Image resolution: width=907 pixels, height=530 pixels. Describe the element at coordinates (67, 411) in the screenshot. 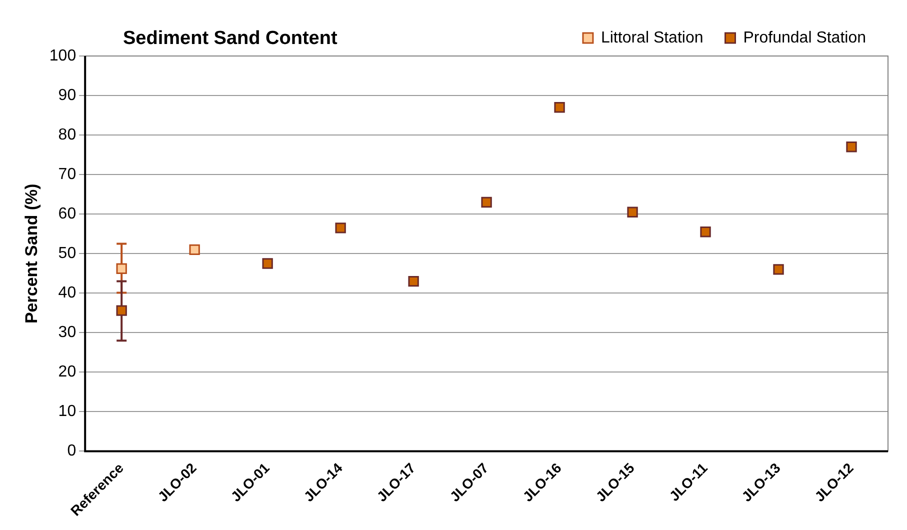

I see `y-tick-label: 10` at that location.